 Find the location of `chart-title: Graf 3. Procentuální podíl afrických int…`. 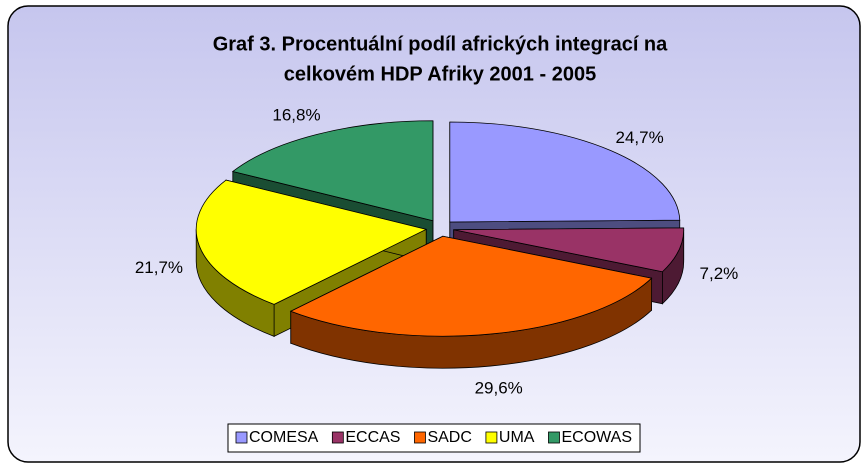

chart-title: Graf 3. Procentuální podíl afrických int… is located at coordinates (440, 44).